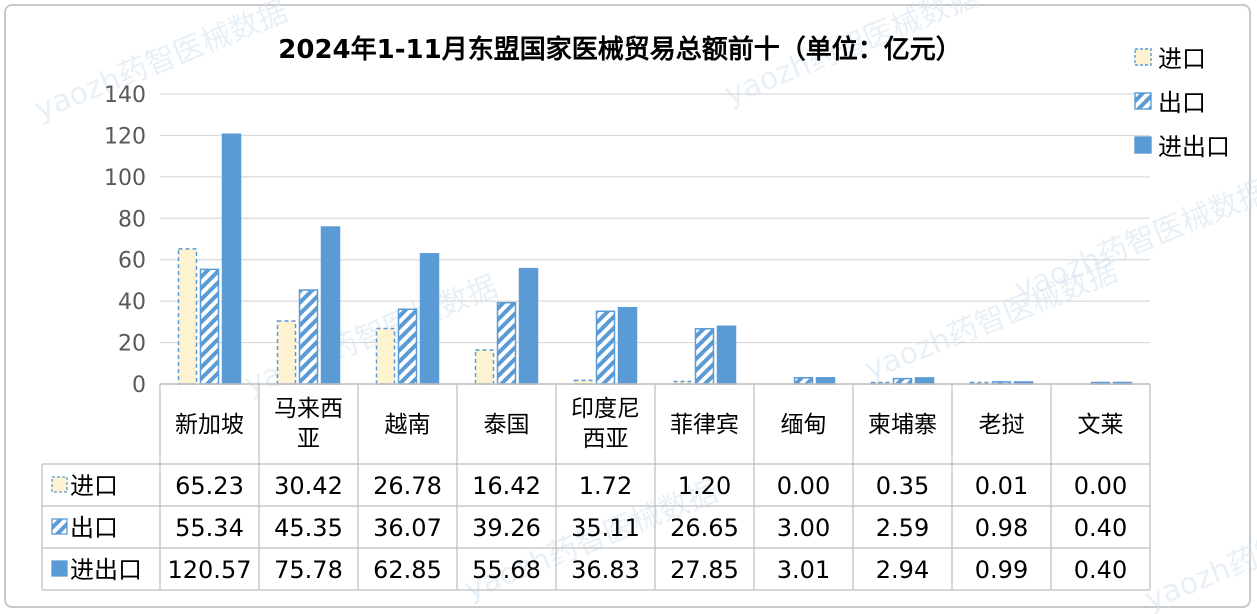 This screenshot has width=1257, height=614. I want to click on legend-key-bar-export, so click(1143, 101).